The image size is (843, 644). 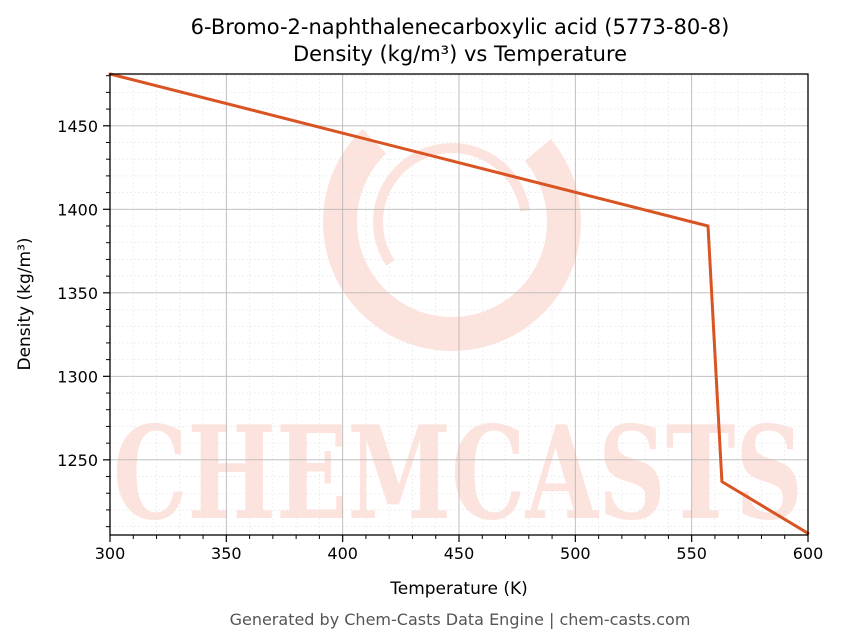 I want to click on y-tick-labels: 1250 1300 1350 1400 1450, so click(x=77, y=293).